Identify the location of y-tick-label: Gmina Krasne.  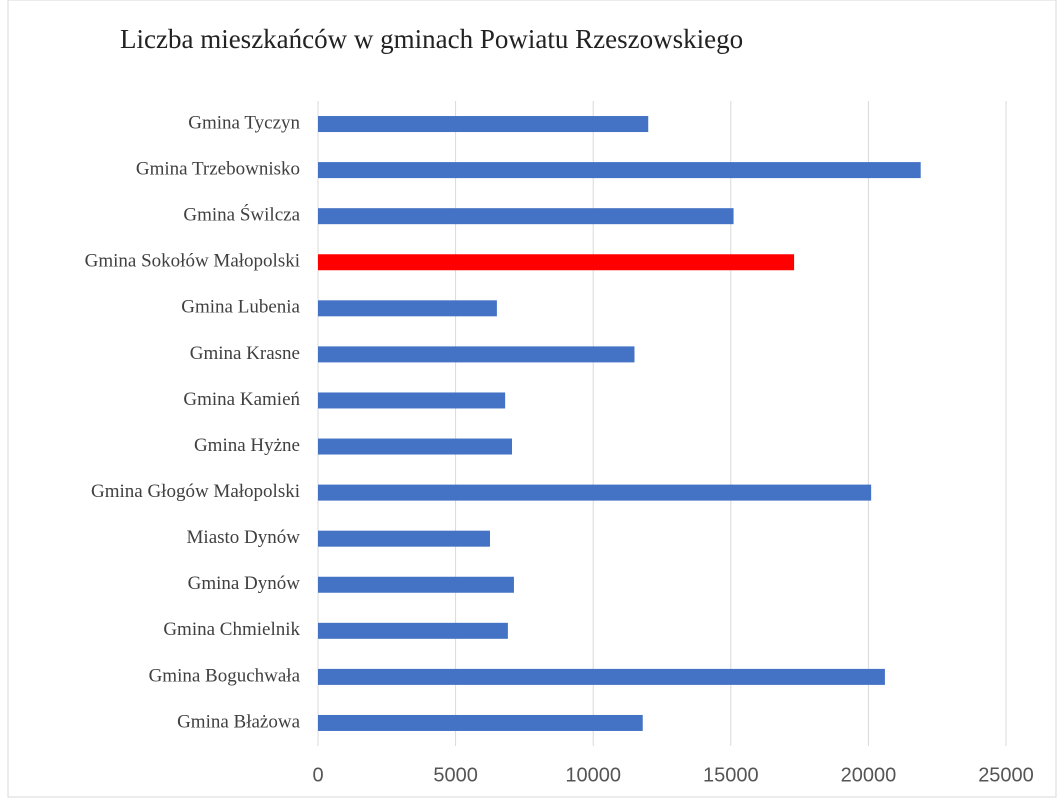
(245, 353).